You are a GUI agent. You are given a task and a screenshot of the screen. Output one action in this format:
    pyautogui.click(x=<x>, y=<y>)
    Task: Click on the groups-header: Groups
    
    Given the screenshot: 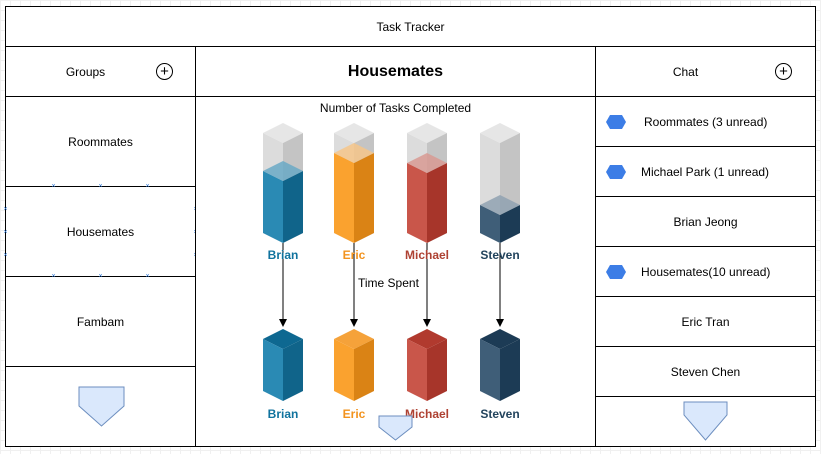 What is the action you would take?
    pyautogui.click(x=100, y=71)
    